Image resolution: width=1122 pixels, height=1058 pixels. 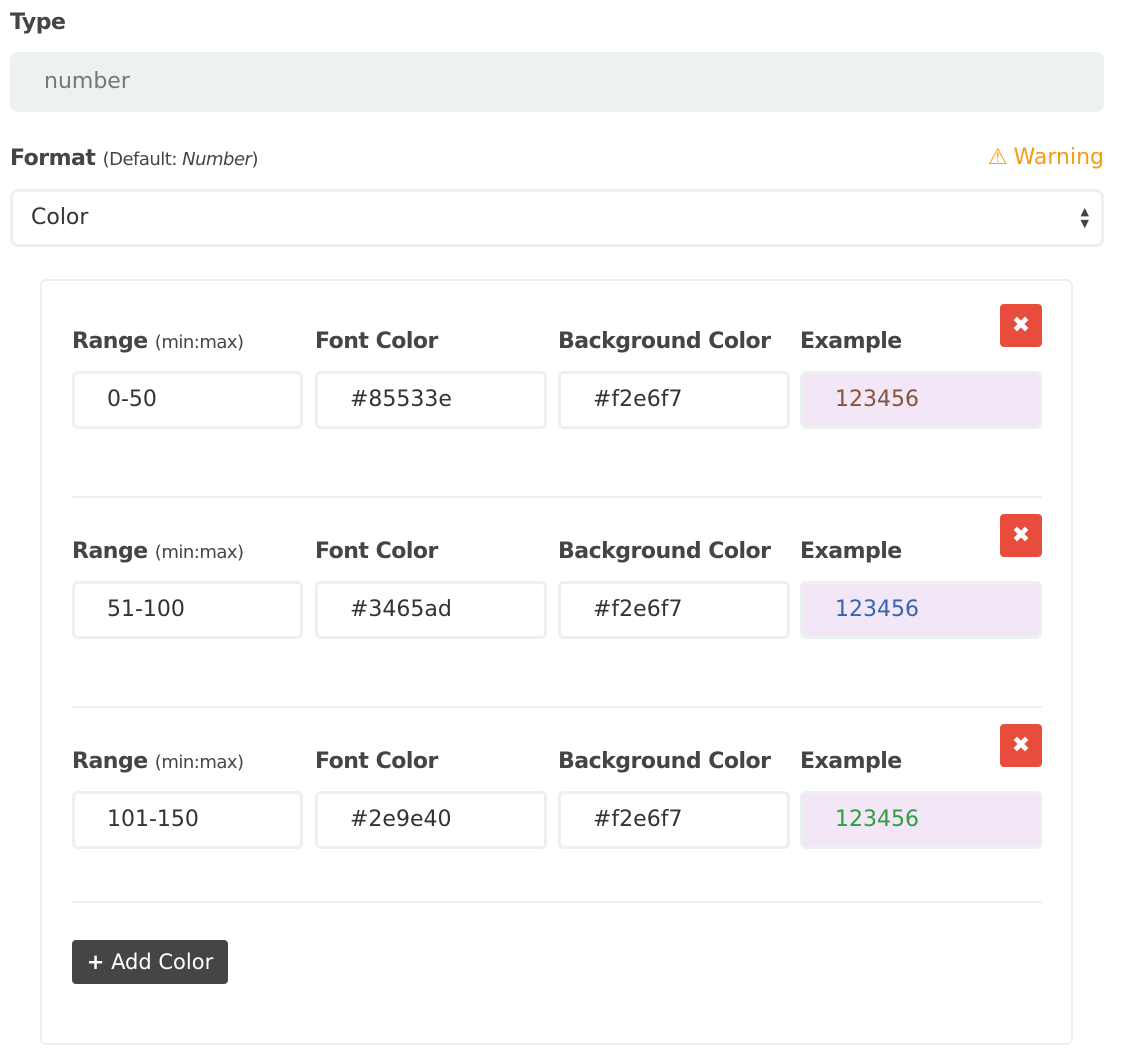 I want to click on font-color-input: #3465ad, so click(x=431, y=610).